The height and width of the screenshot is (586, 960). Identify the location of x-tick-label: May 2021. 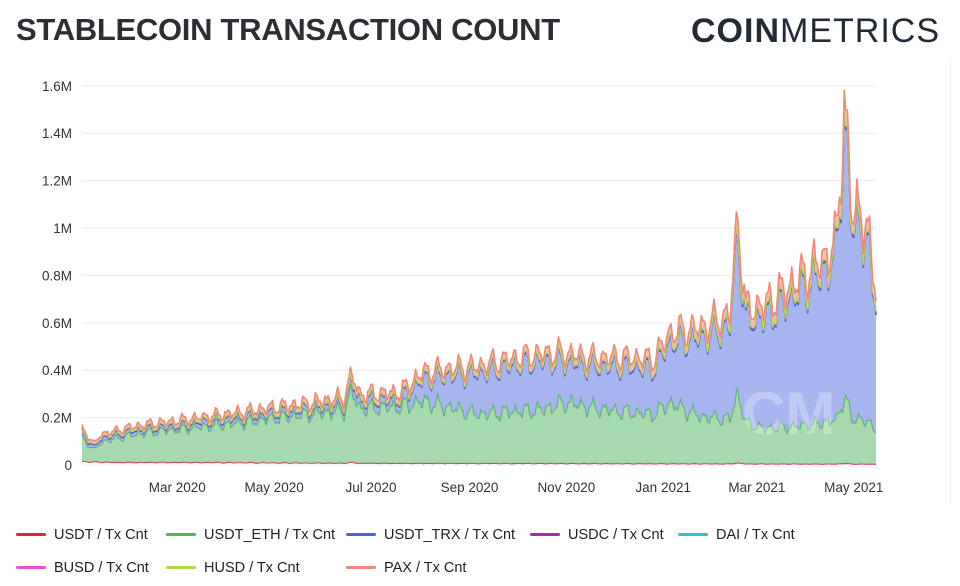
(853, 487).